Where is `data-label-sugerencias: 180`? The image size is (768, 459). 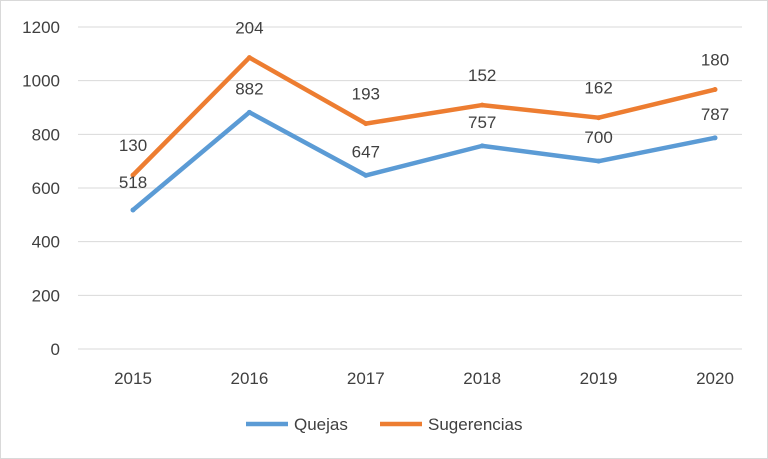
data-label-sugerencias: 180 is located at coordinates (715, 60).